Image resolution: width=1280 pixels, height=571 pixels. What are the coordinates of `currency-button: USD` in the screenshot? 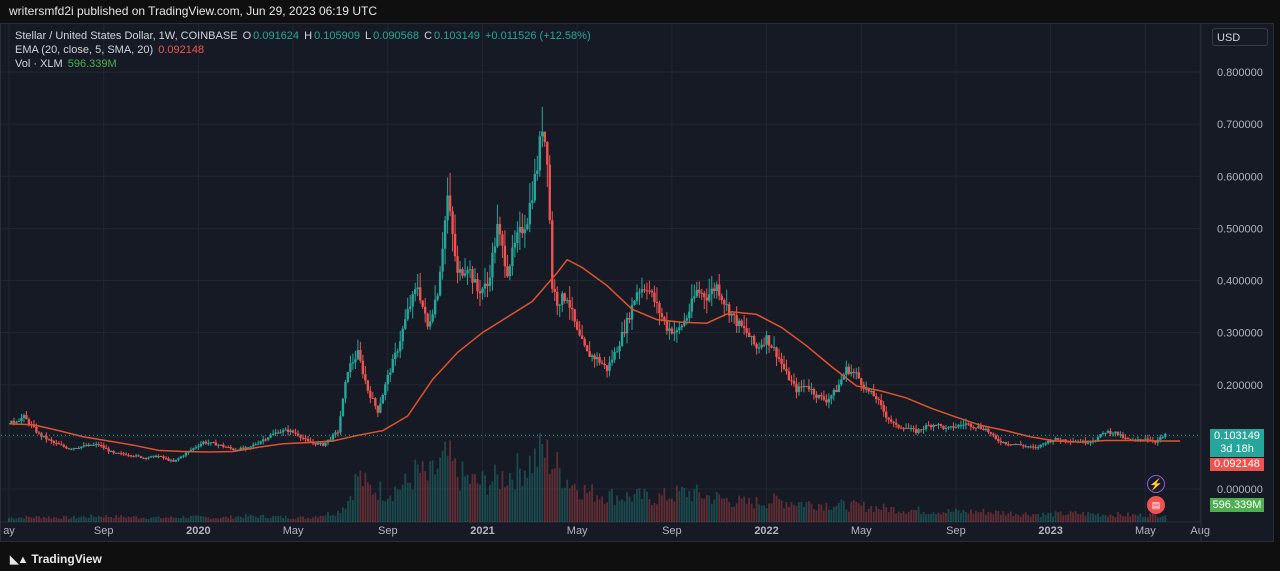 It's located at (1240, 37).